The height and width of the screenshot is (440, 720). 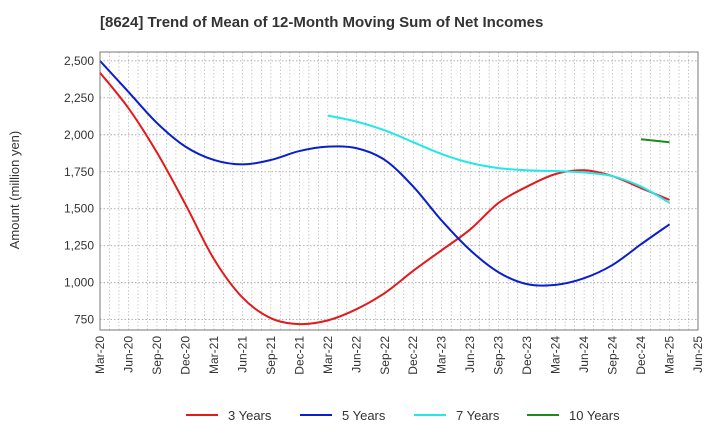 What do you see at coordinates (79, 172) in the screenshot?
I see `y-tick-label: 1,750` at bounding box center [79, 172].